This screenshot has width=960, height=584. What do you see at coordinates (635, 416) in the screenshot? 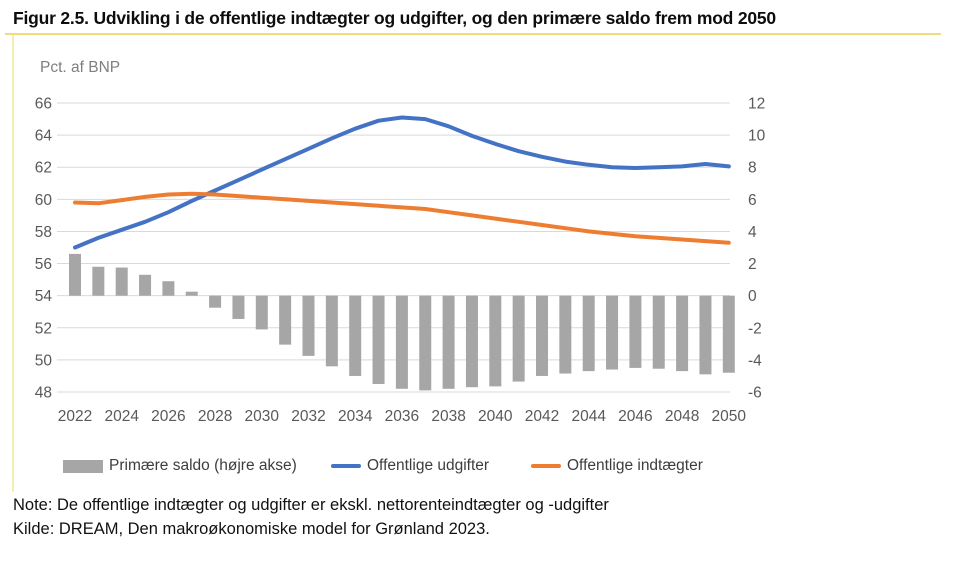
I see `x-axis-tick: 2046` at bounding box center [635, 416].